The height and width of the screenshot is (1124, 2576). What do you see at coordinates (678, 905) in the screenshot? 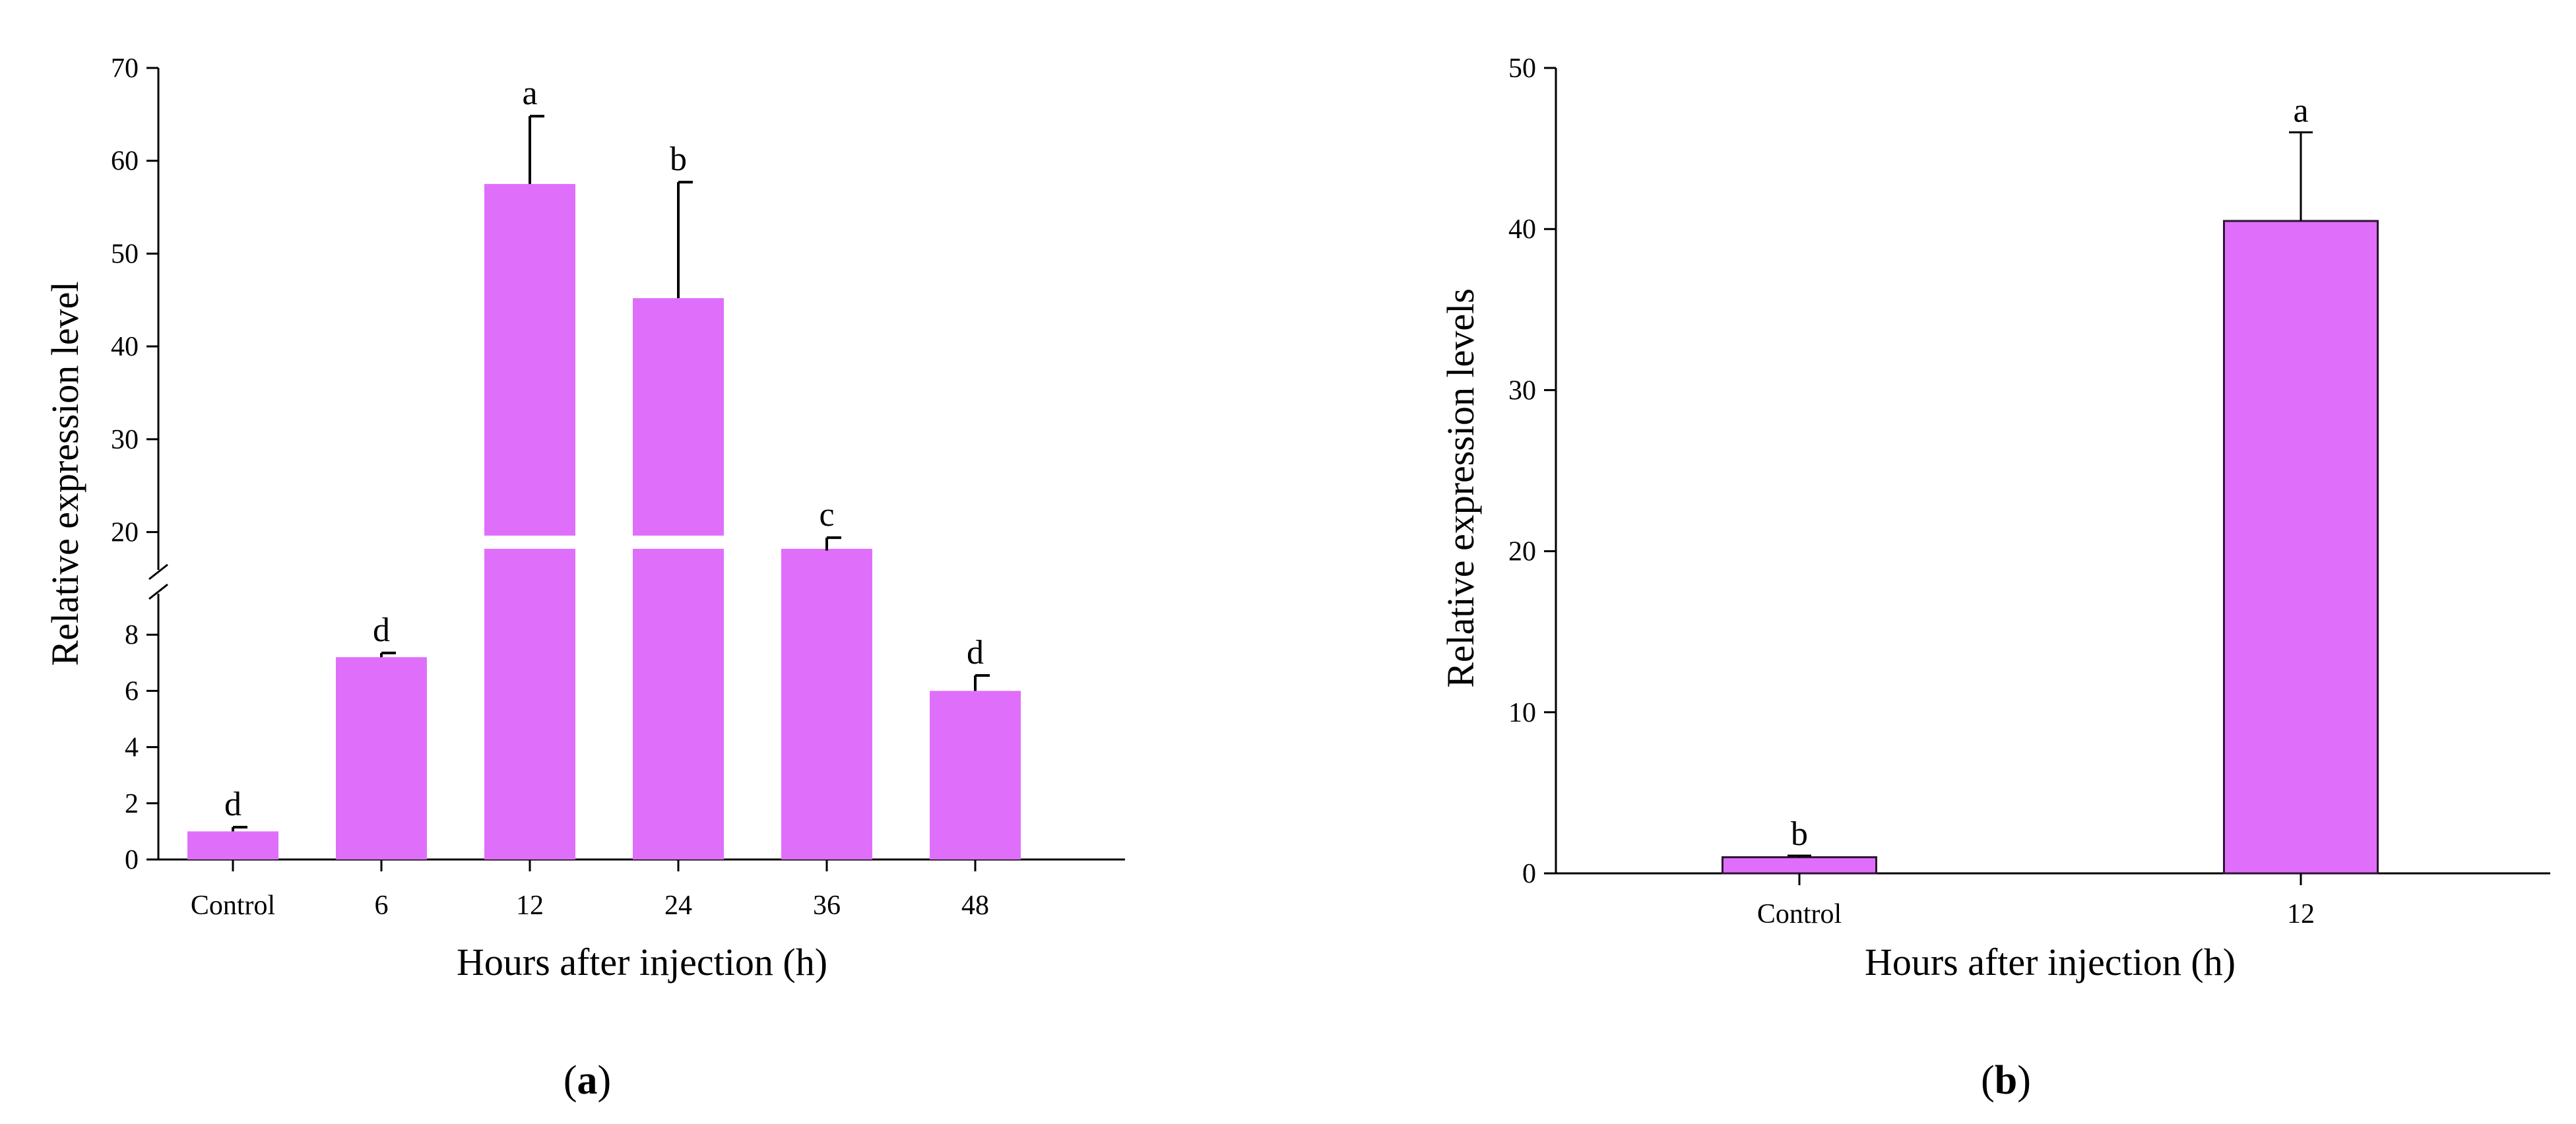
I see `panel-a-x-tick-label: 24` at bounding box center [678, 905].